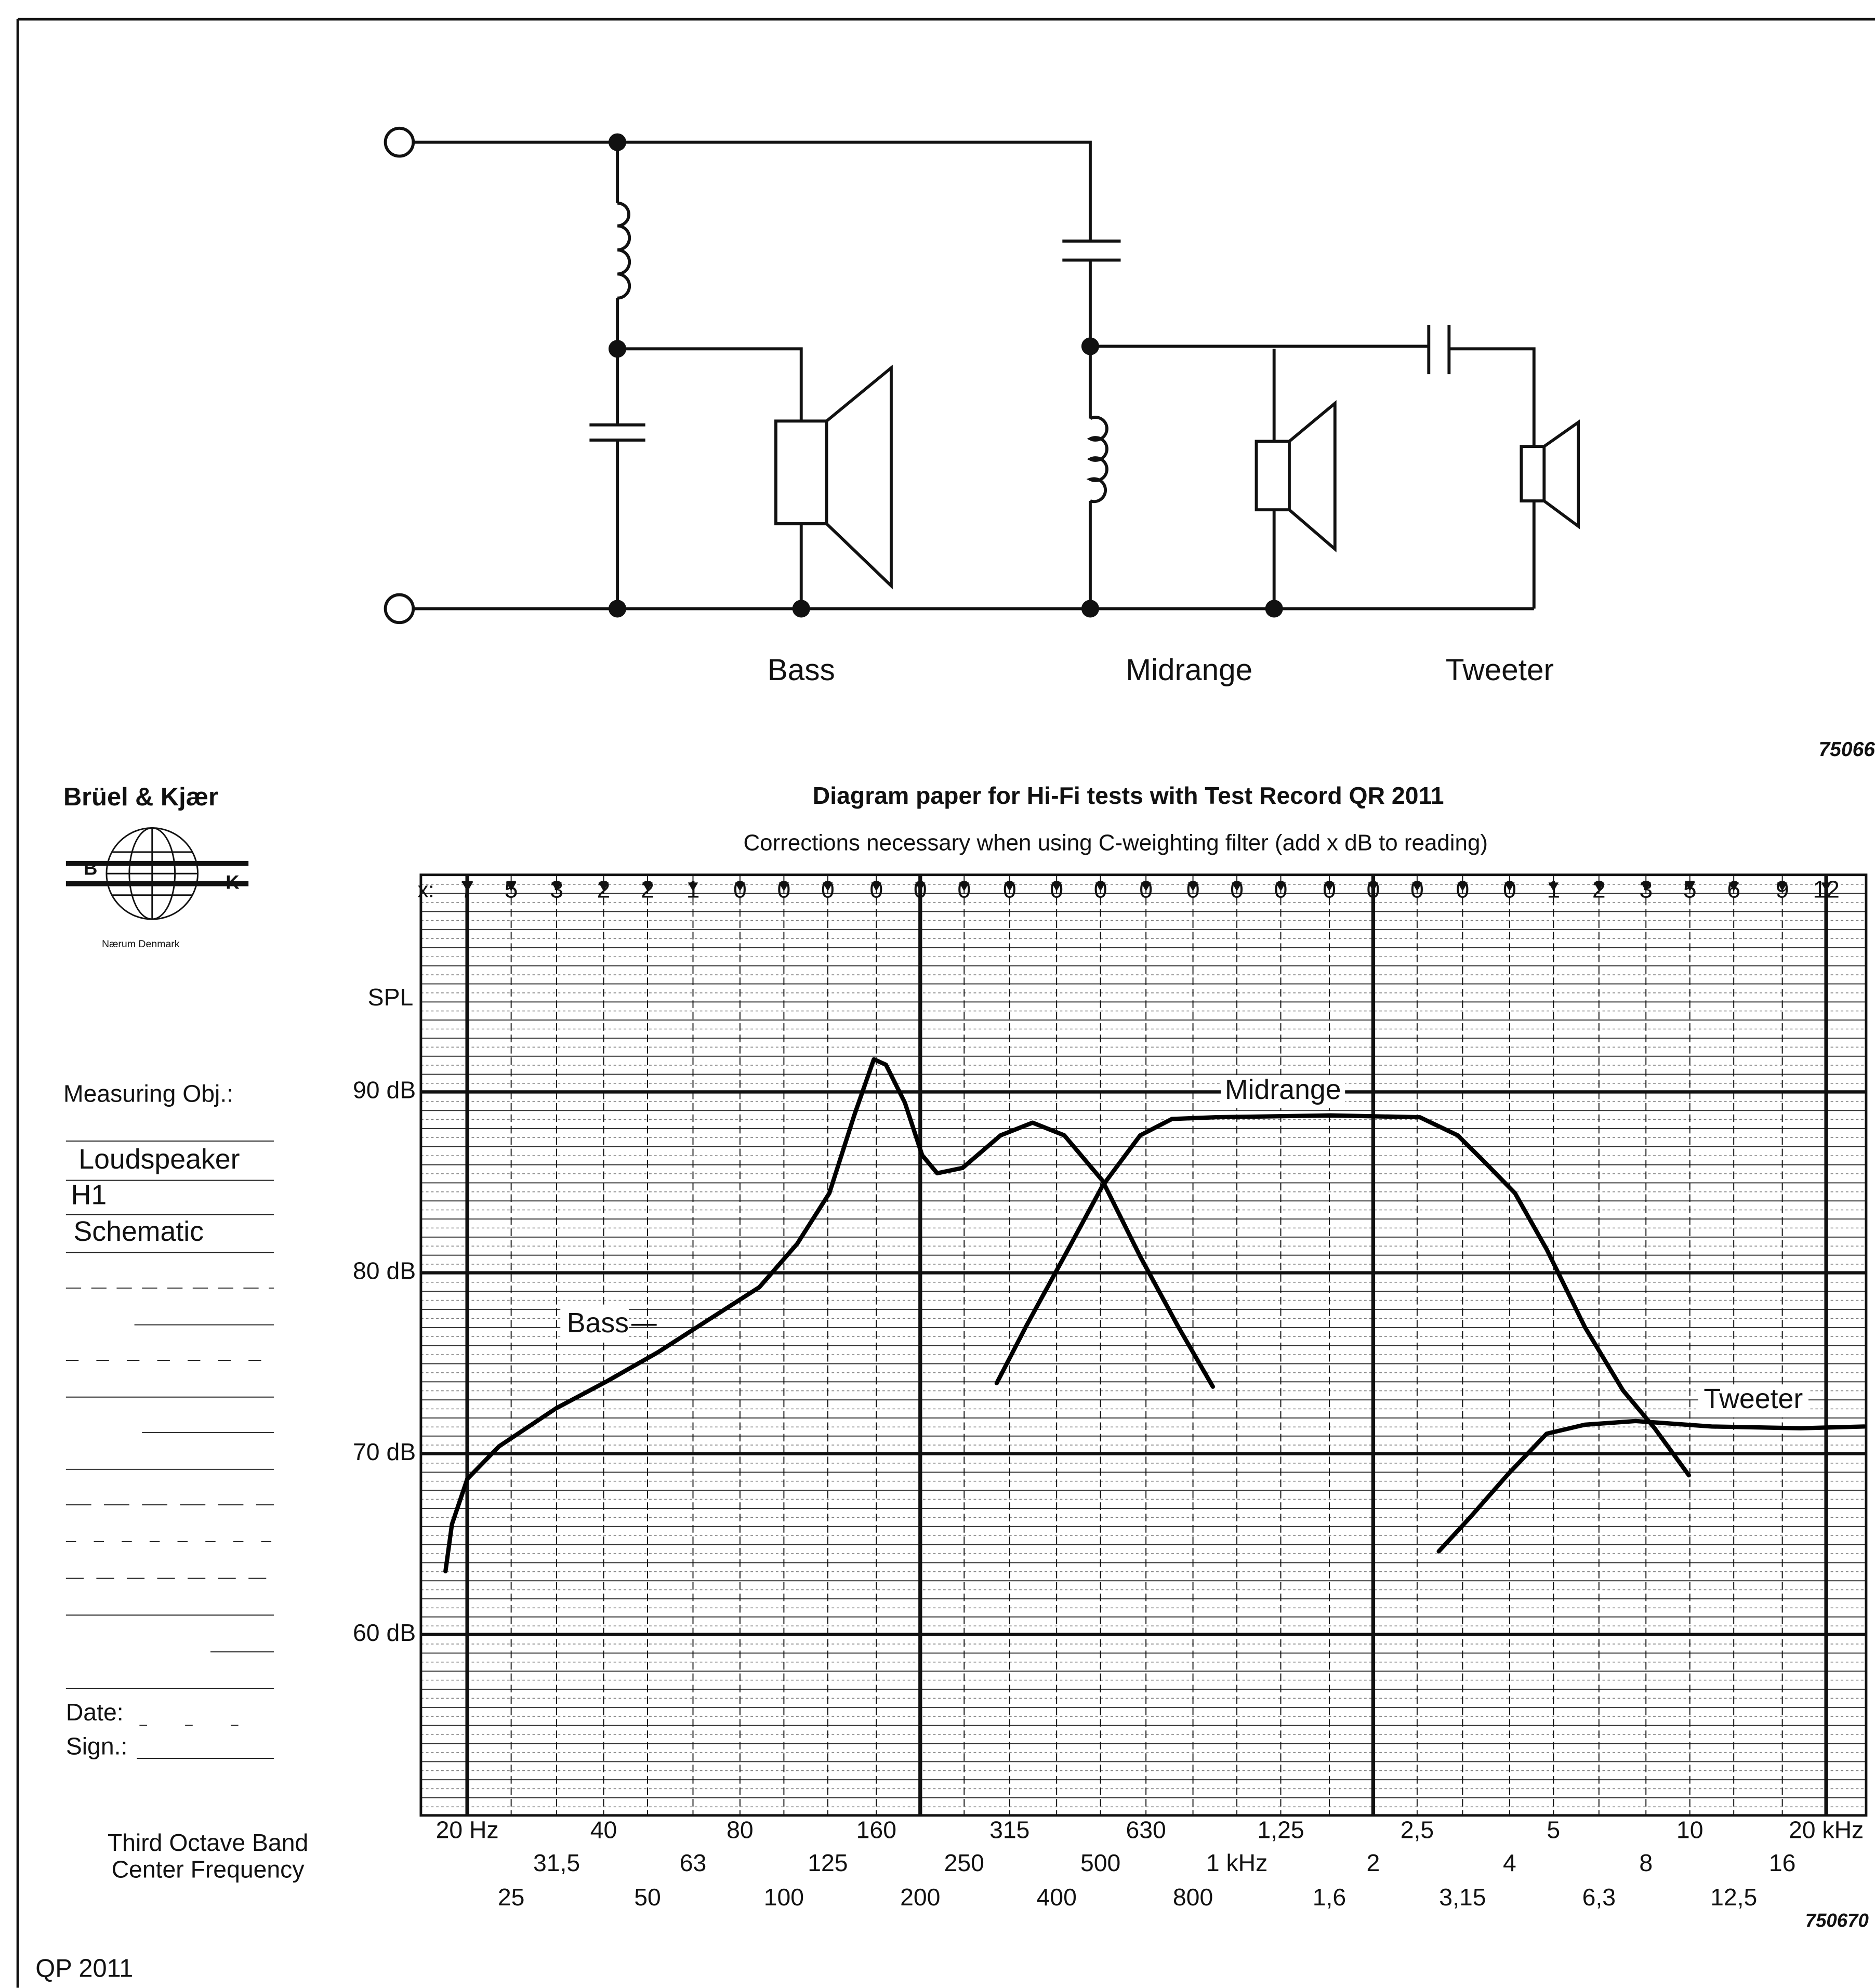 This screenshot has height=1988, width=1875. What do you see at coordinates (140, 797) in the screenshot?
I see `brand: Brüel & Kjær` at bounding box center [140, 797].